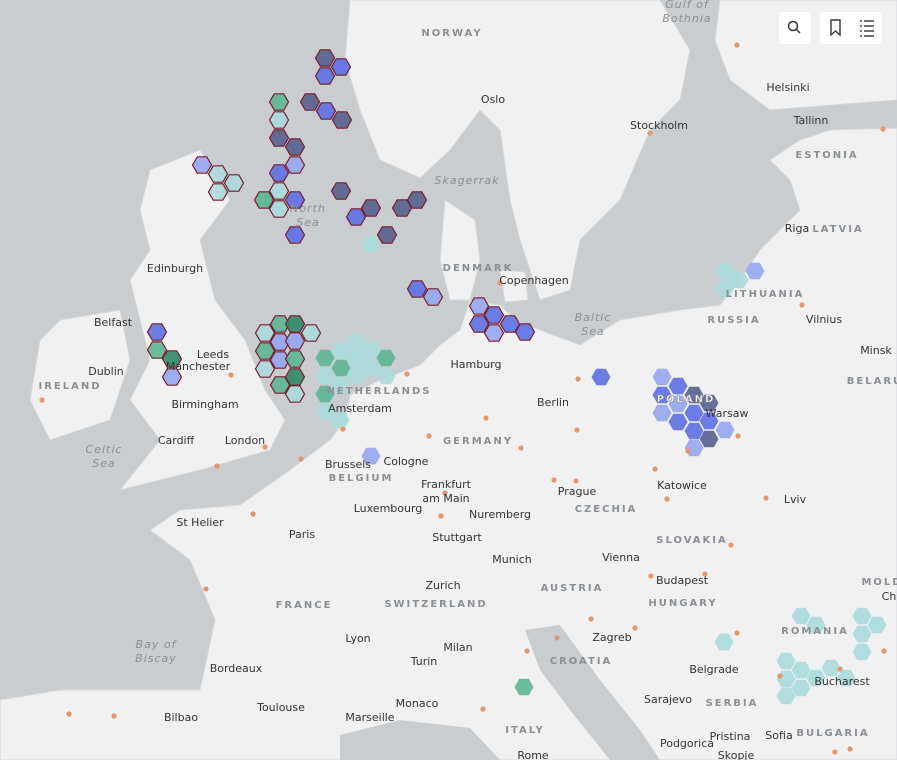 This screenshot has width=897, height=760. I want to click on sea-label: Celtic, so click(104, 449).